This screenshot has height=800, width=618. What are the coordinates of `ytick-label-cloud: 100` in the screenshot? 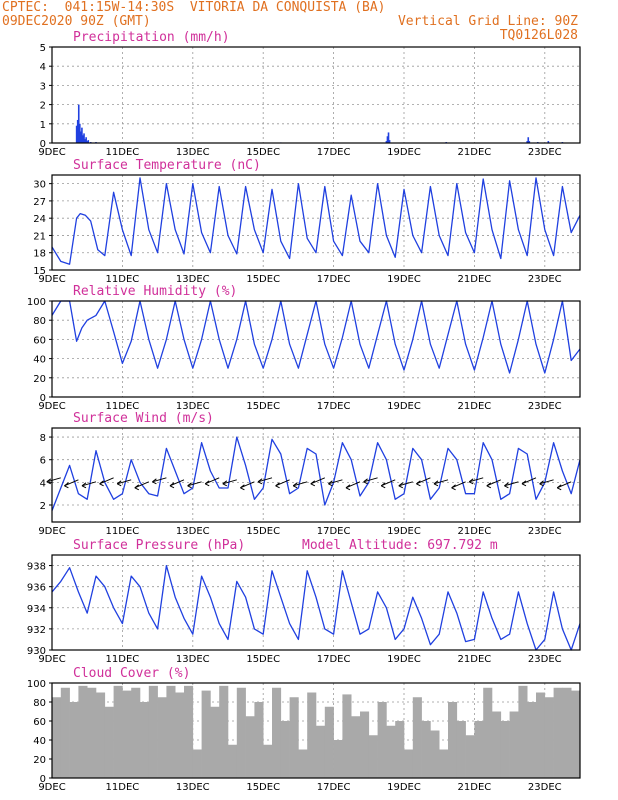 It's located at (36, 684).